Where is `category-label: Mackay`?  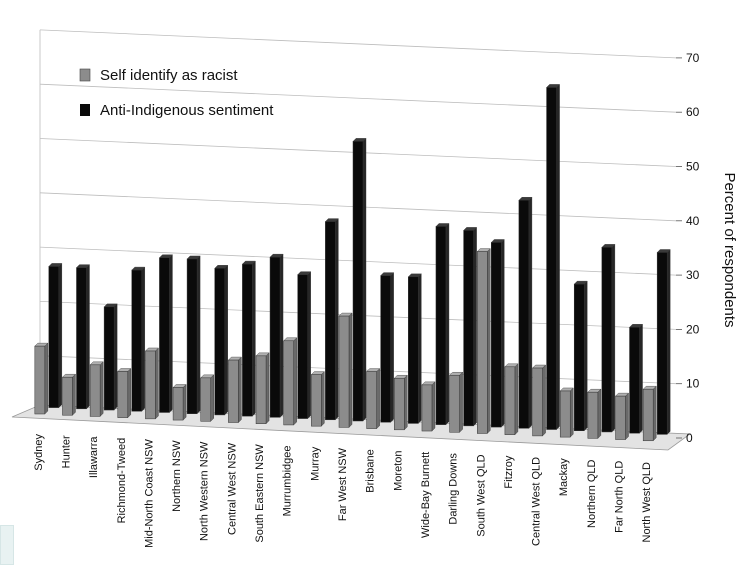 category-label: Mackay is located at coordinates (564, 477).